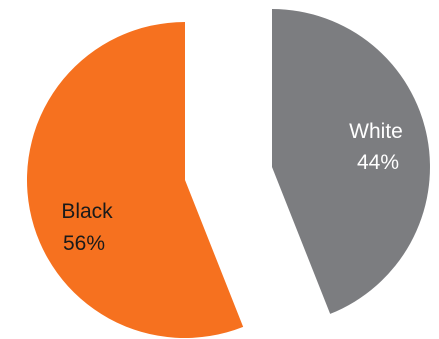 This screenshot has height=339, width=439. What do you see at coordinates (84, 243) in the screenshot?
I see `slice-value-black: 56%` at bounding box center [84, 243].